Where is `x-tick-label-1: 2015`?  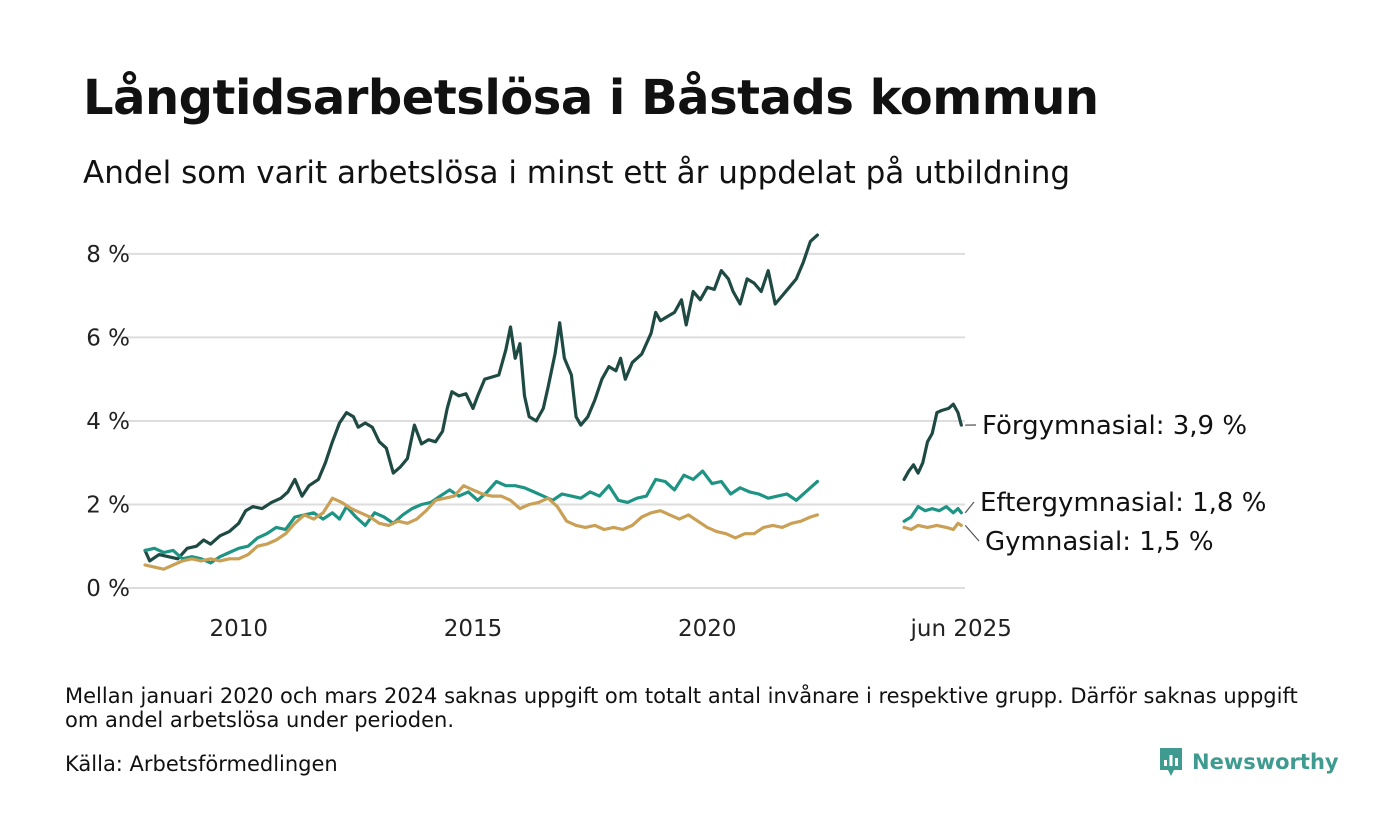
x-tick-label-1: 2015 is located at coordinates (473, 629).